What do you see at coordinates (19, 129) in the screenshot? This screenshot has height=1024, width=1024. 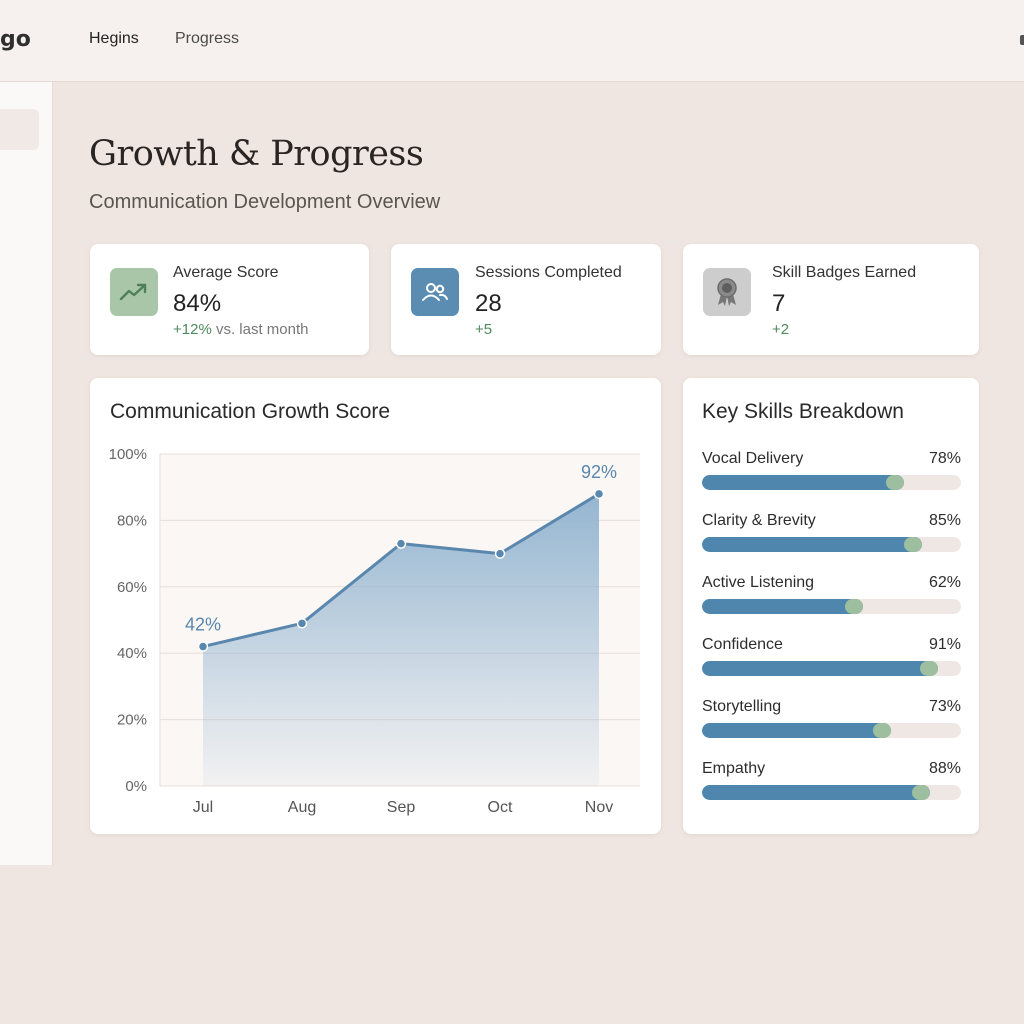 I see `sidebar-item-active` at bounding box center [19, 129].